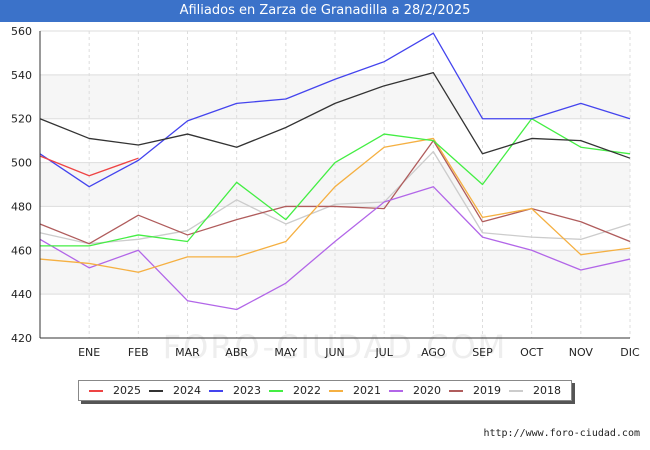 This screenshot has width=650, height=450. I want to click on legend-label: 2021, so click(367, 390).